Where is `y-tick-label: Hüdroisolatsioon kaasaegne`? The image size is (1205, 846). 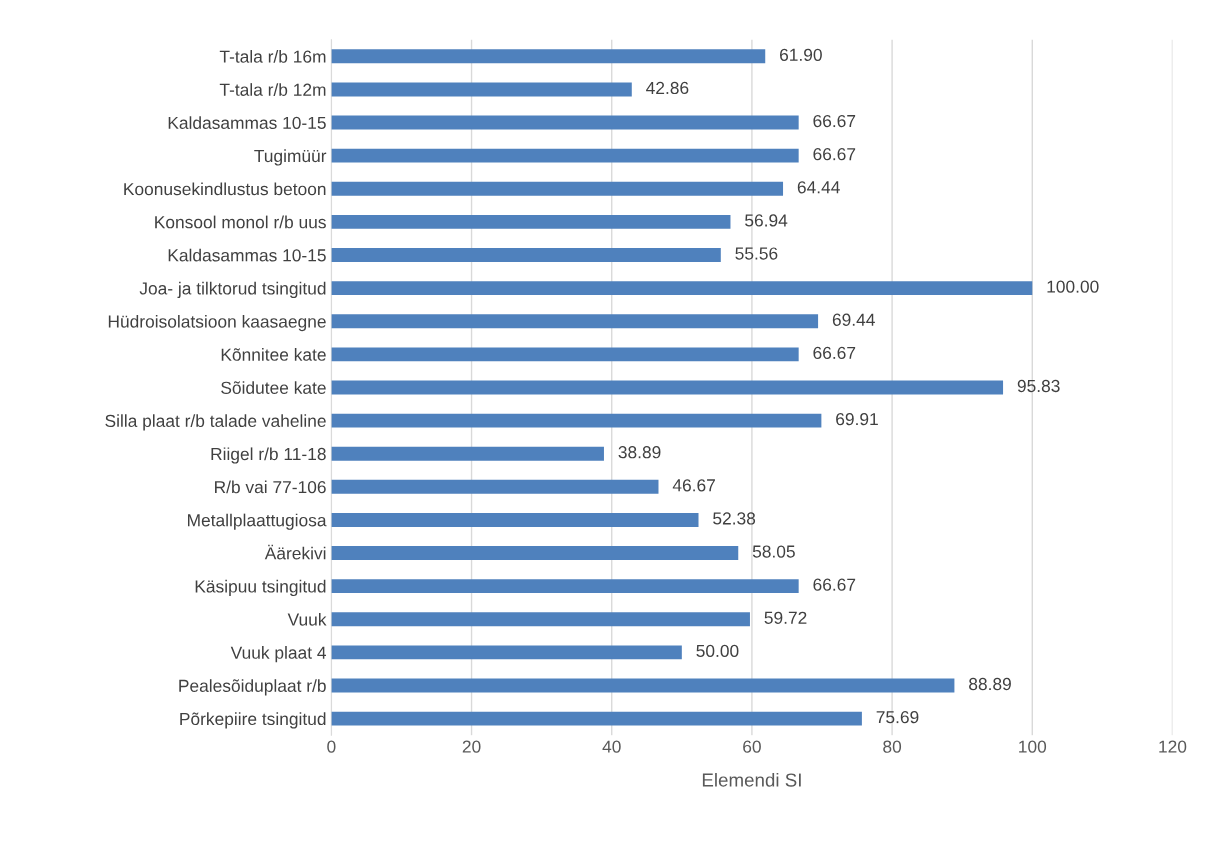
y-tick-label: Hüdroisolatsioon kaasaegne is located at coordinates (217, 323).